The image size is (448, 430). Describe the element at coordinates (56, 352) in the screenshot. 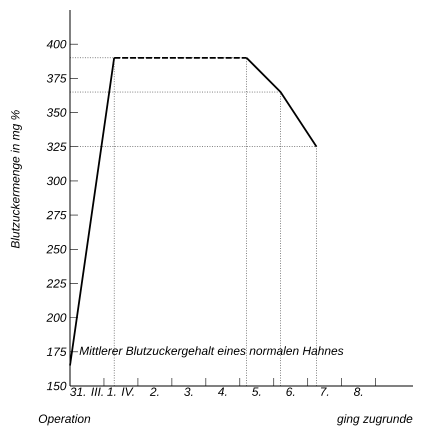

I see `y-tick-label: 175` at that location.